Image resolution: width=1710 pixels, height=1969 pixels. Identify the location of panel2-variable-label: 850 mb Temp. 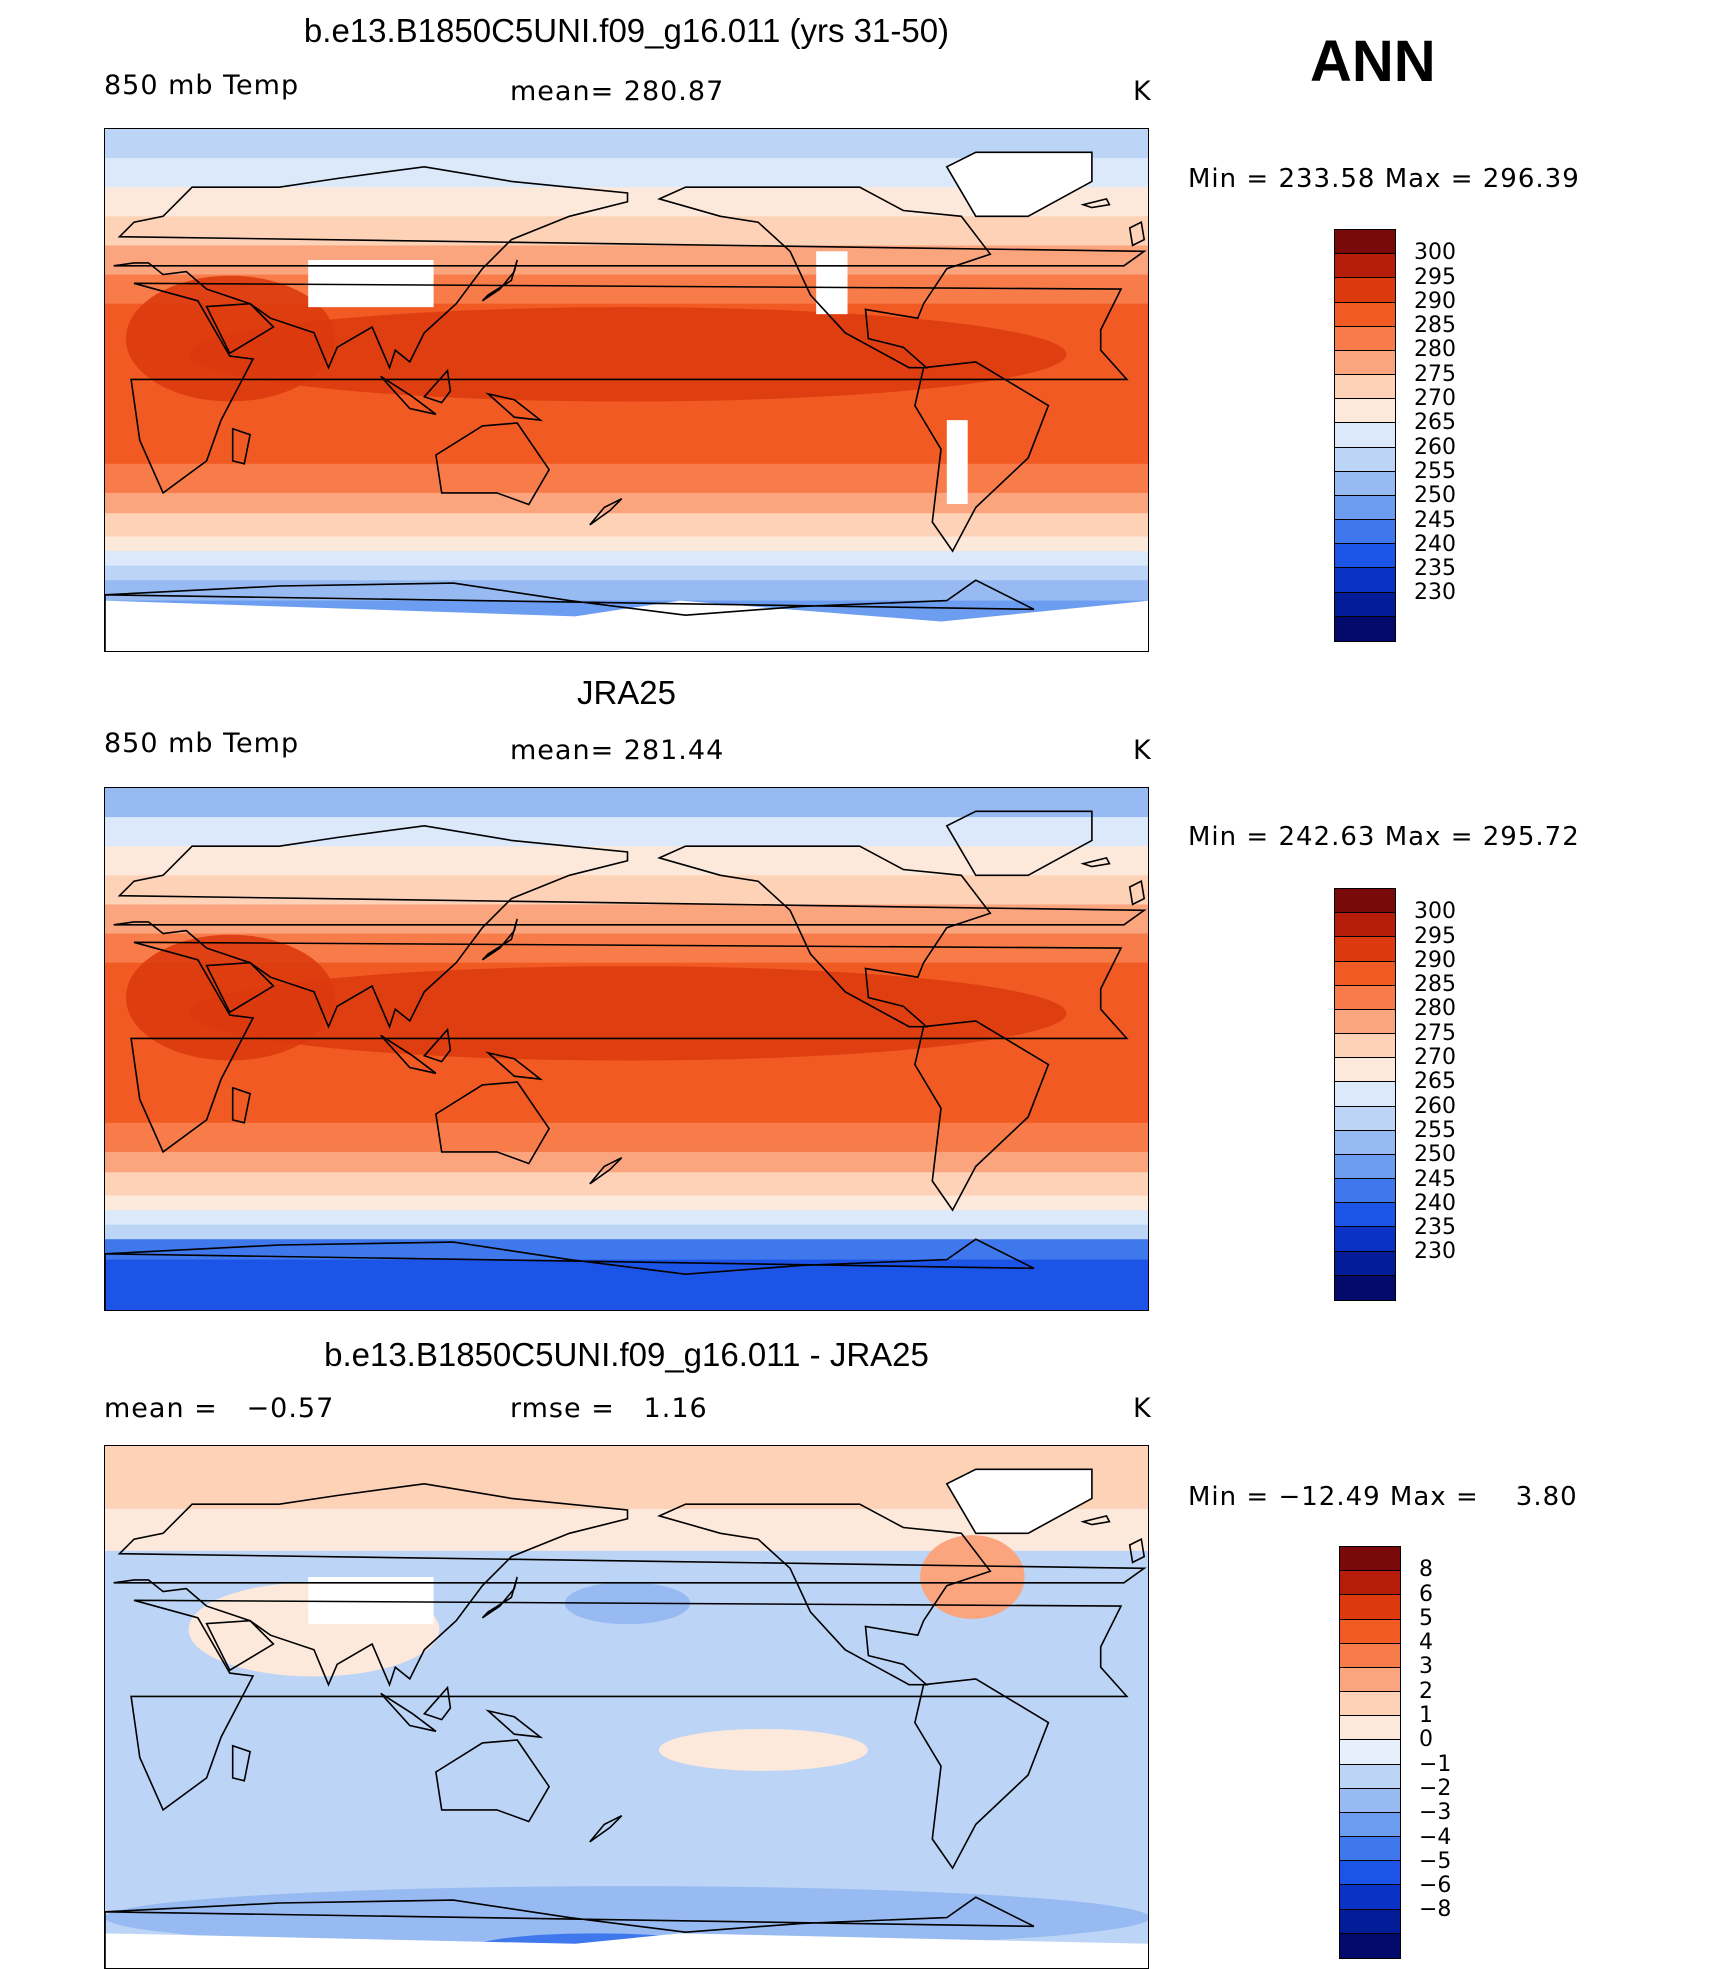
(202, 743).